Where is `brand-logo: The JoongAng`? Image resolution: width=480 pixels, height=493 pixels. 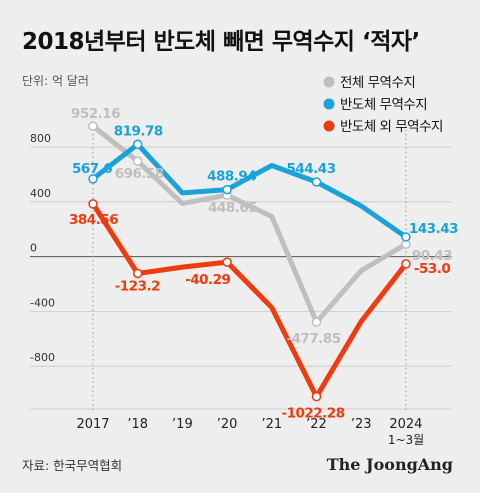 brand-logo: The JoongAng is located at coordinates (390, 464).